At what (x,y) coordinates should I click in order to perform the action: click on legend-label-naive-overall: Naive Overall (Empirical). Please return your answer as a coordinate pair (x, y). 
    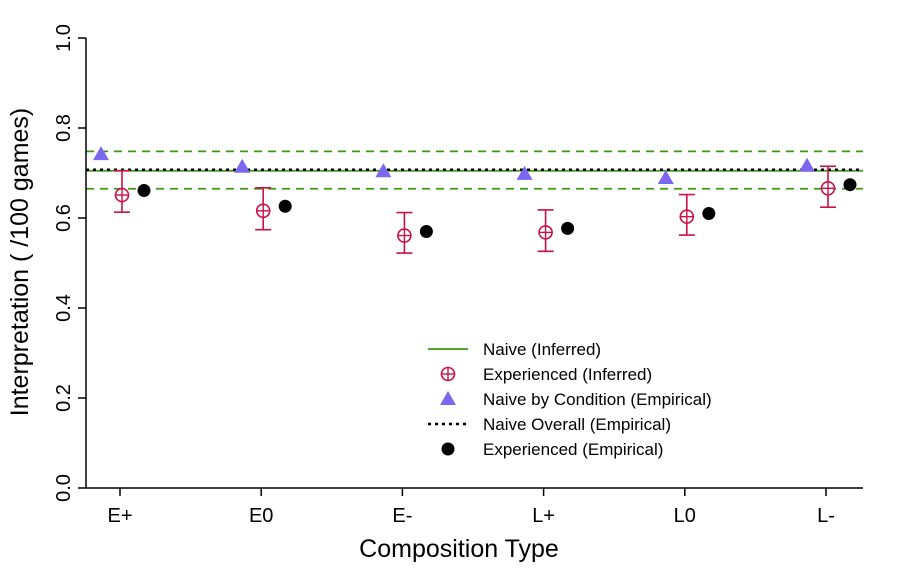
    Looking at the image, I should click on (577, 424).